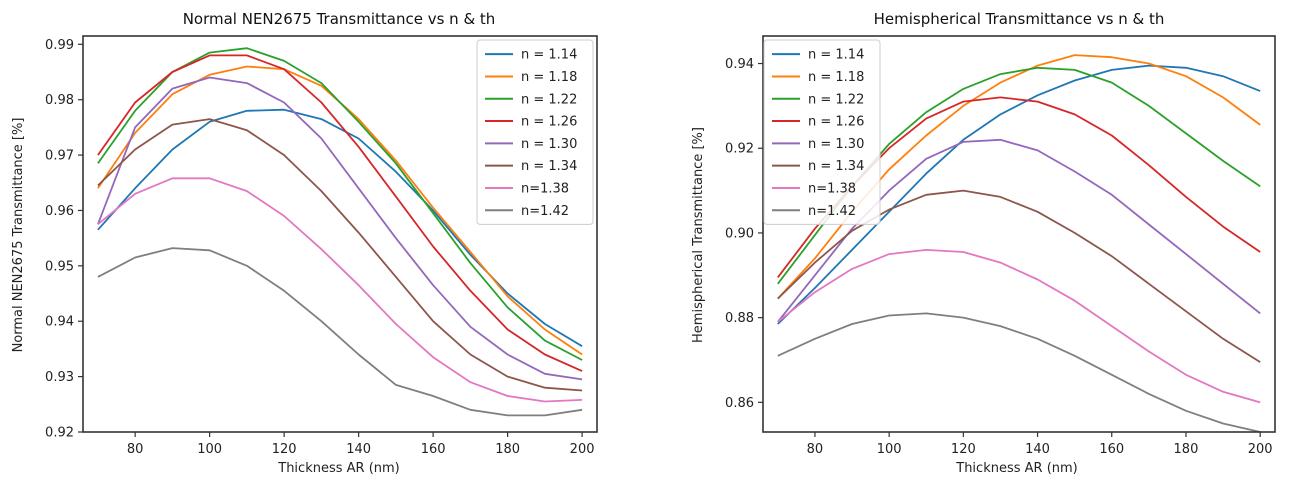 The image size is (1296, 477). I want to click on y-tick-label: 0.93, so click(59, 377).